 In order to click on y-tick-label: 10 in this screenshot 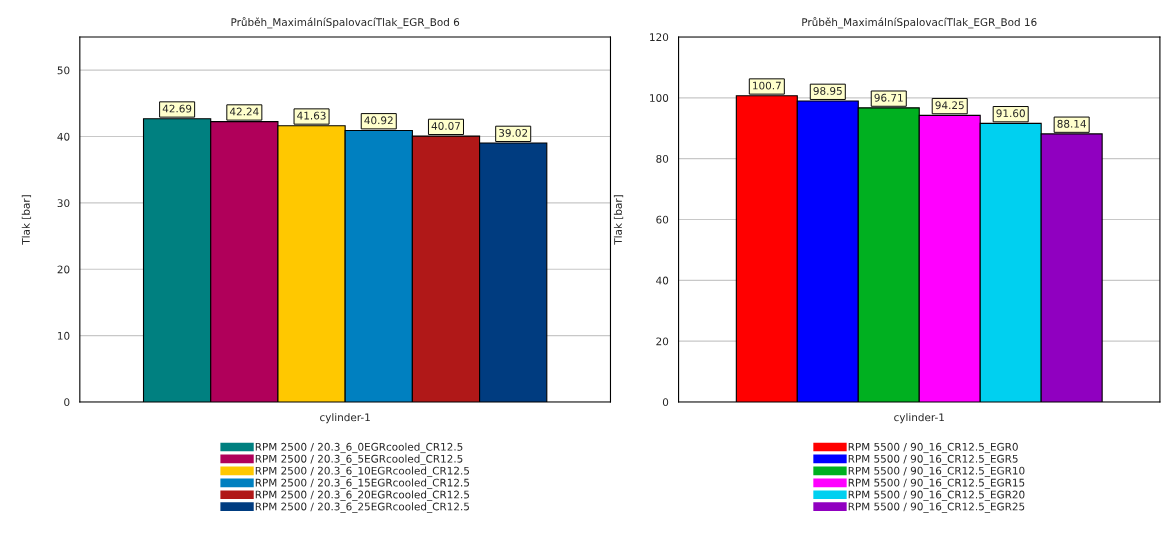, I will do `click(64, 335)`.